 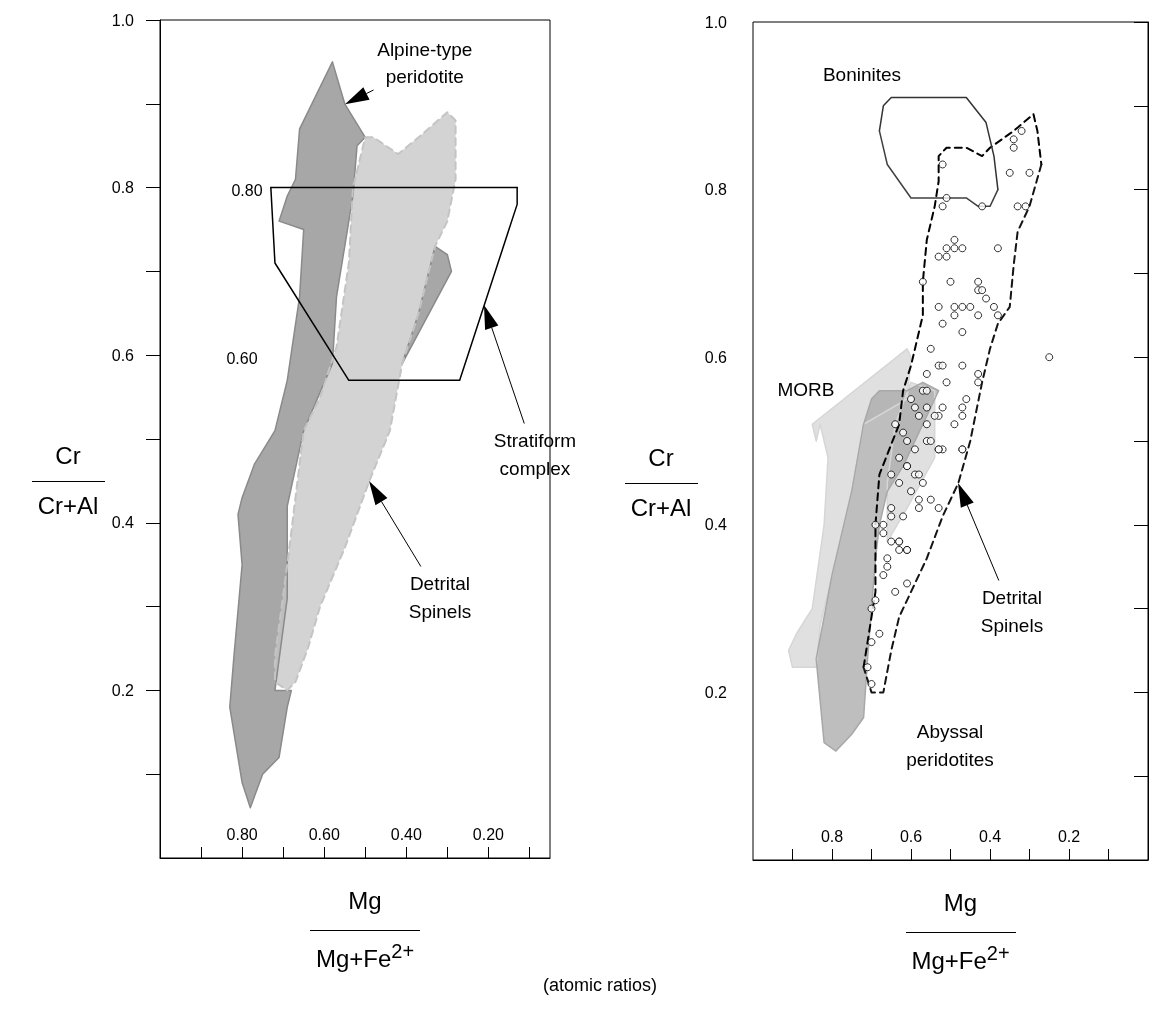 I want to click on annotation: 0.60, so click(x=242, y=359).